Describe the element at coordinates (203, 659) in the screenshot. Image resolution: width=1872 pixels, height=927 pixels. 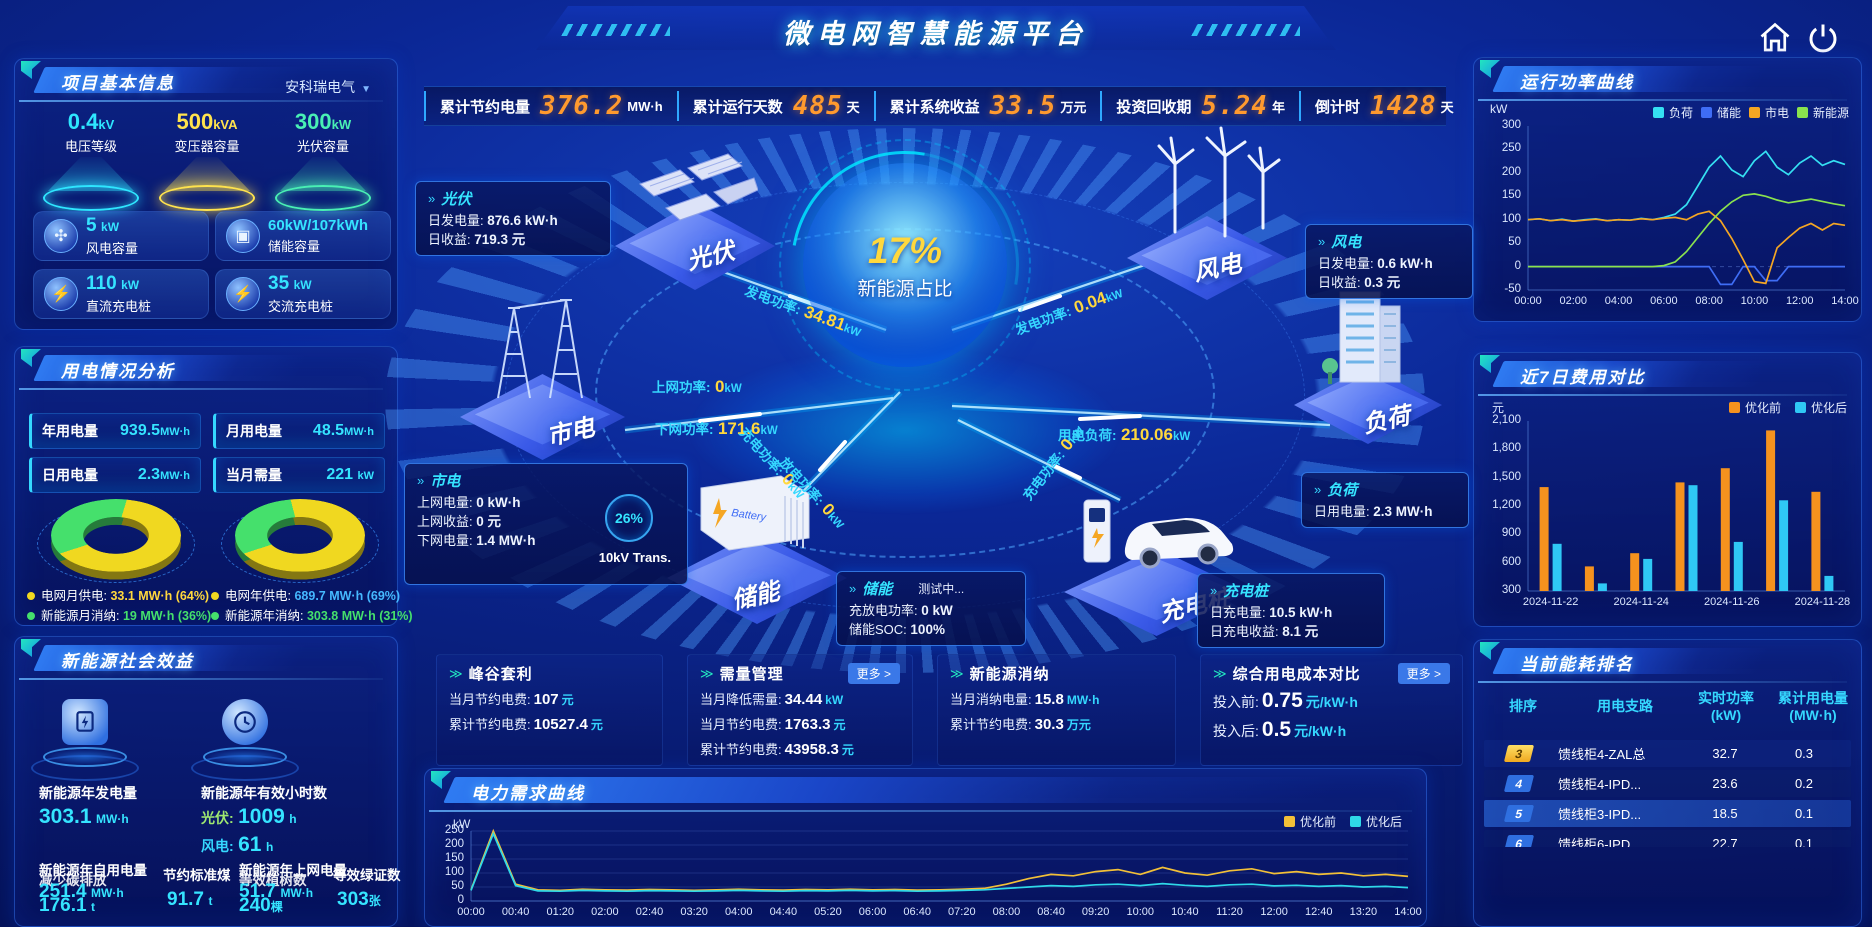
I see `panel-benefit-header: 新能源社会效益` at that location.